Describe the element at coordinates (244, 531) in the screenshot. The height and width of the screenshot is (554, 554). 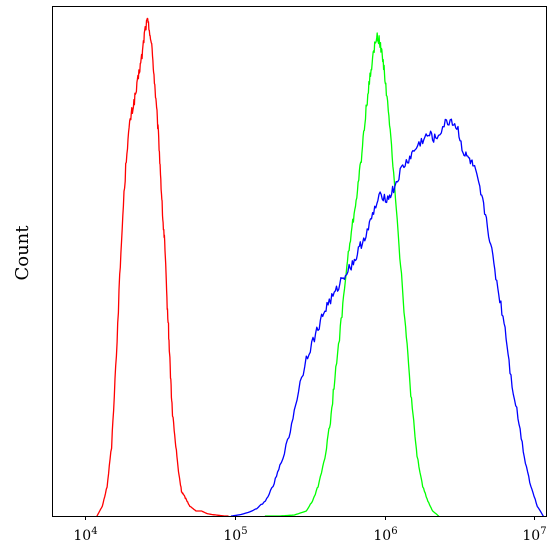
I see `x-tick-exponent: 5` at that location.